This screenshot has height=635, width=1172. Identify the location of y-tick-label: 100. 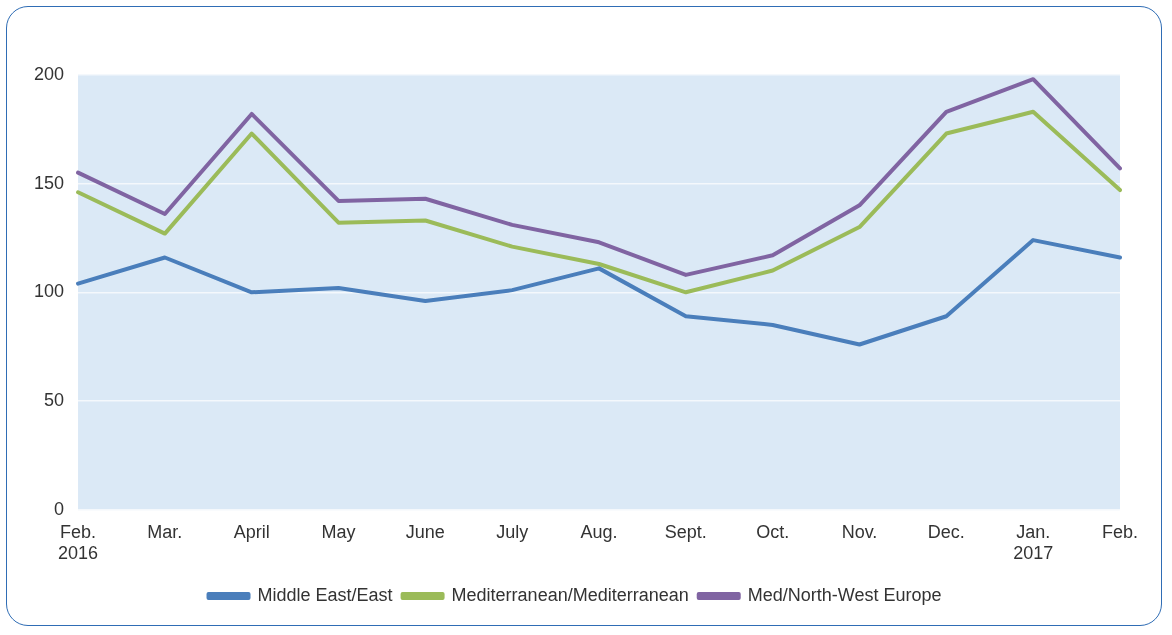
(49, 291).